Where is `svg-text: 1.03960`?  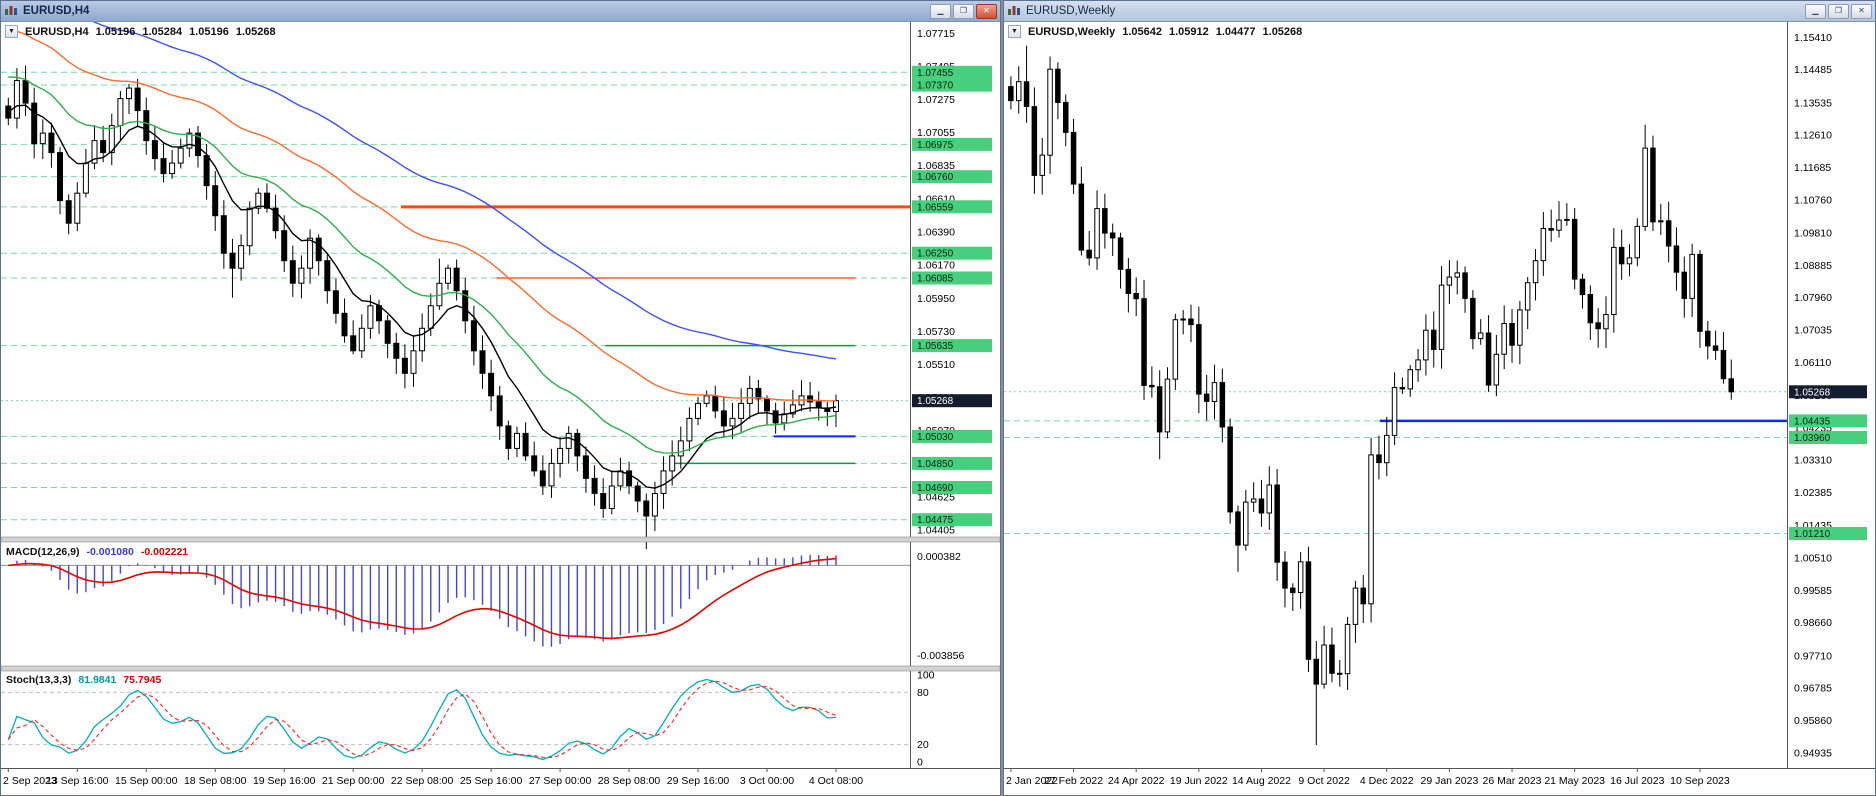 svg-text: 1.03960 is located at coordinates (1812, 438).